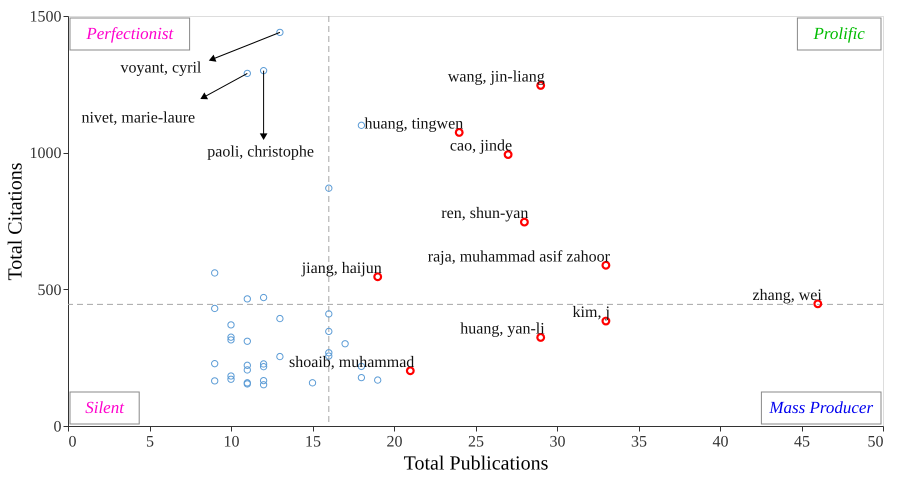 This screenshot has height=486, width=919. Describe the element at coordinates (476, 463) in the screenshot. I see `x-axis-title: Total Publications` at that location.